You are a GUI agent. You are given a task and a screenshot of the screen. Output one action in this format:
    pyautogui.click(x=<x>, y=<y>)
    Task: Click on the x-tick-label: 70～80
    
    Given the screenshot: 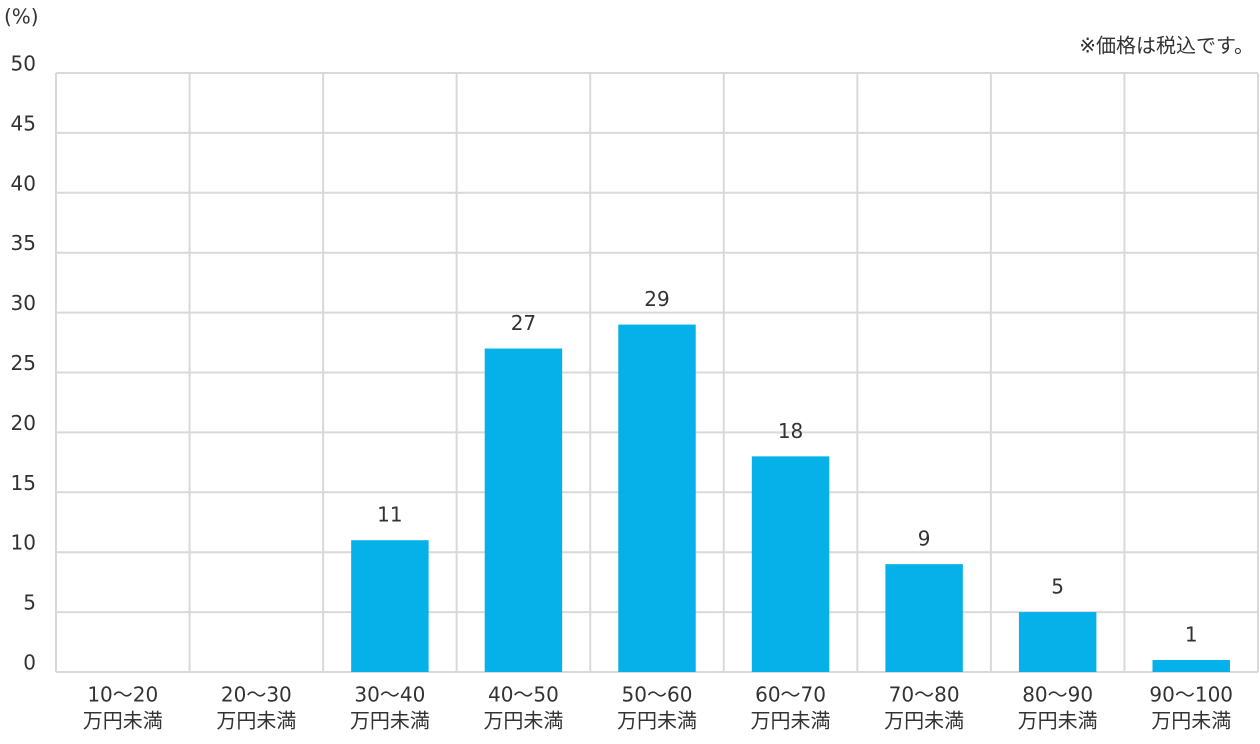 What is the action you would take?
    pyautogui.click(x=924, y=695)
    